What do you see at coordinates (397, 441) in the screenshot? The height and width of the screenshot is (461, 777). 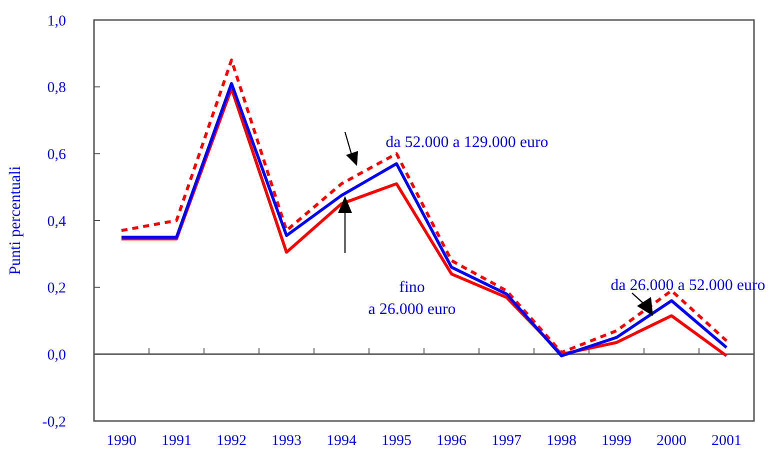 I see `x-tick-label: 1995` at bounding box center [397, 441].